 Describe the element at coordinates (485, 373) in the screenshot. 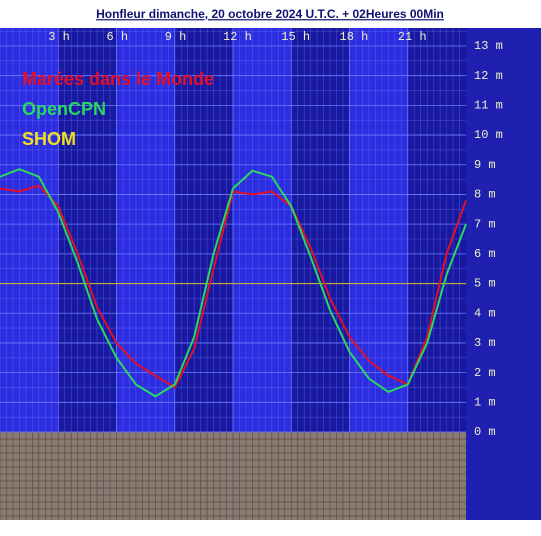

I see `y-tick-label: 2 m` at that location.